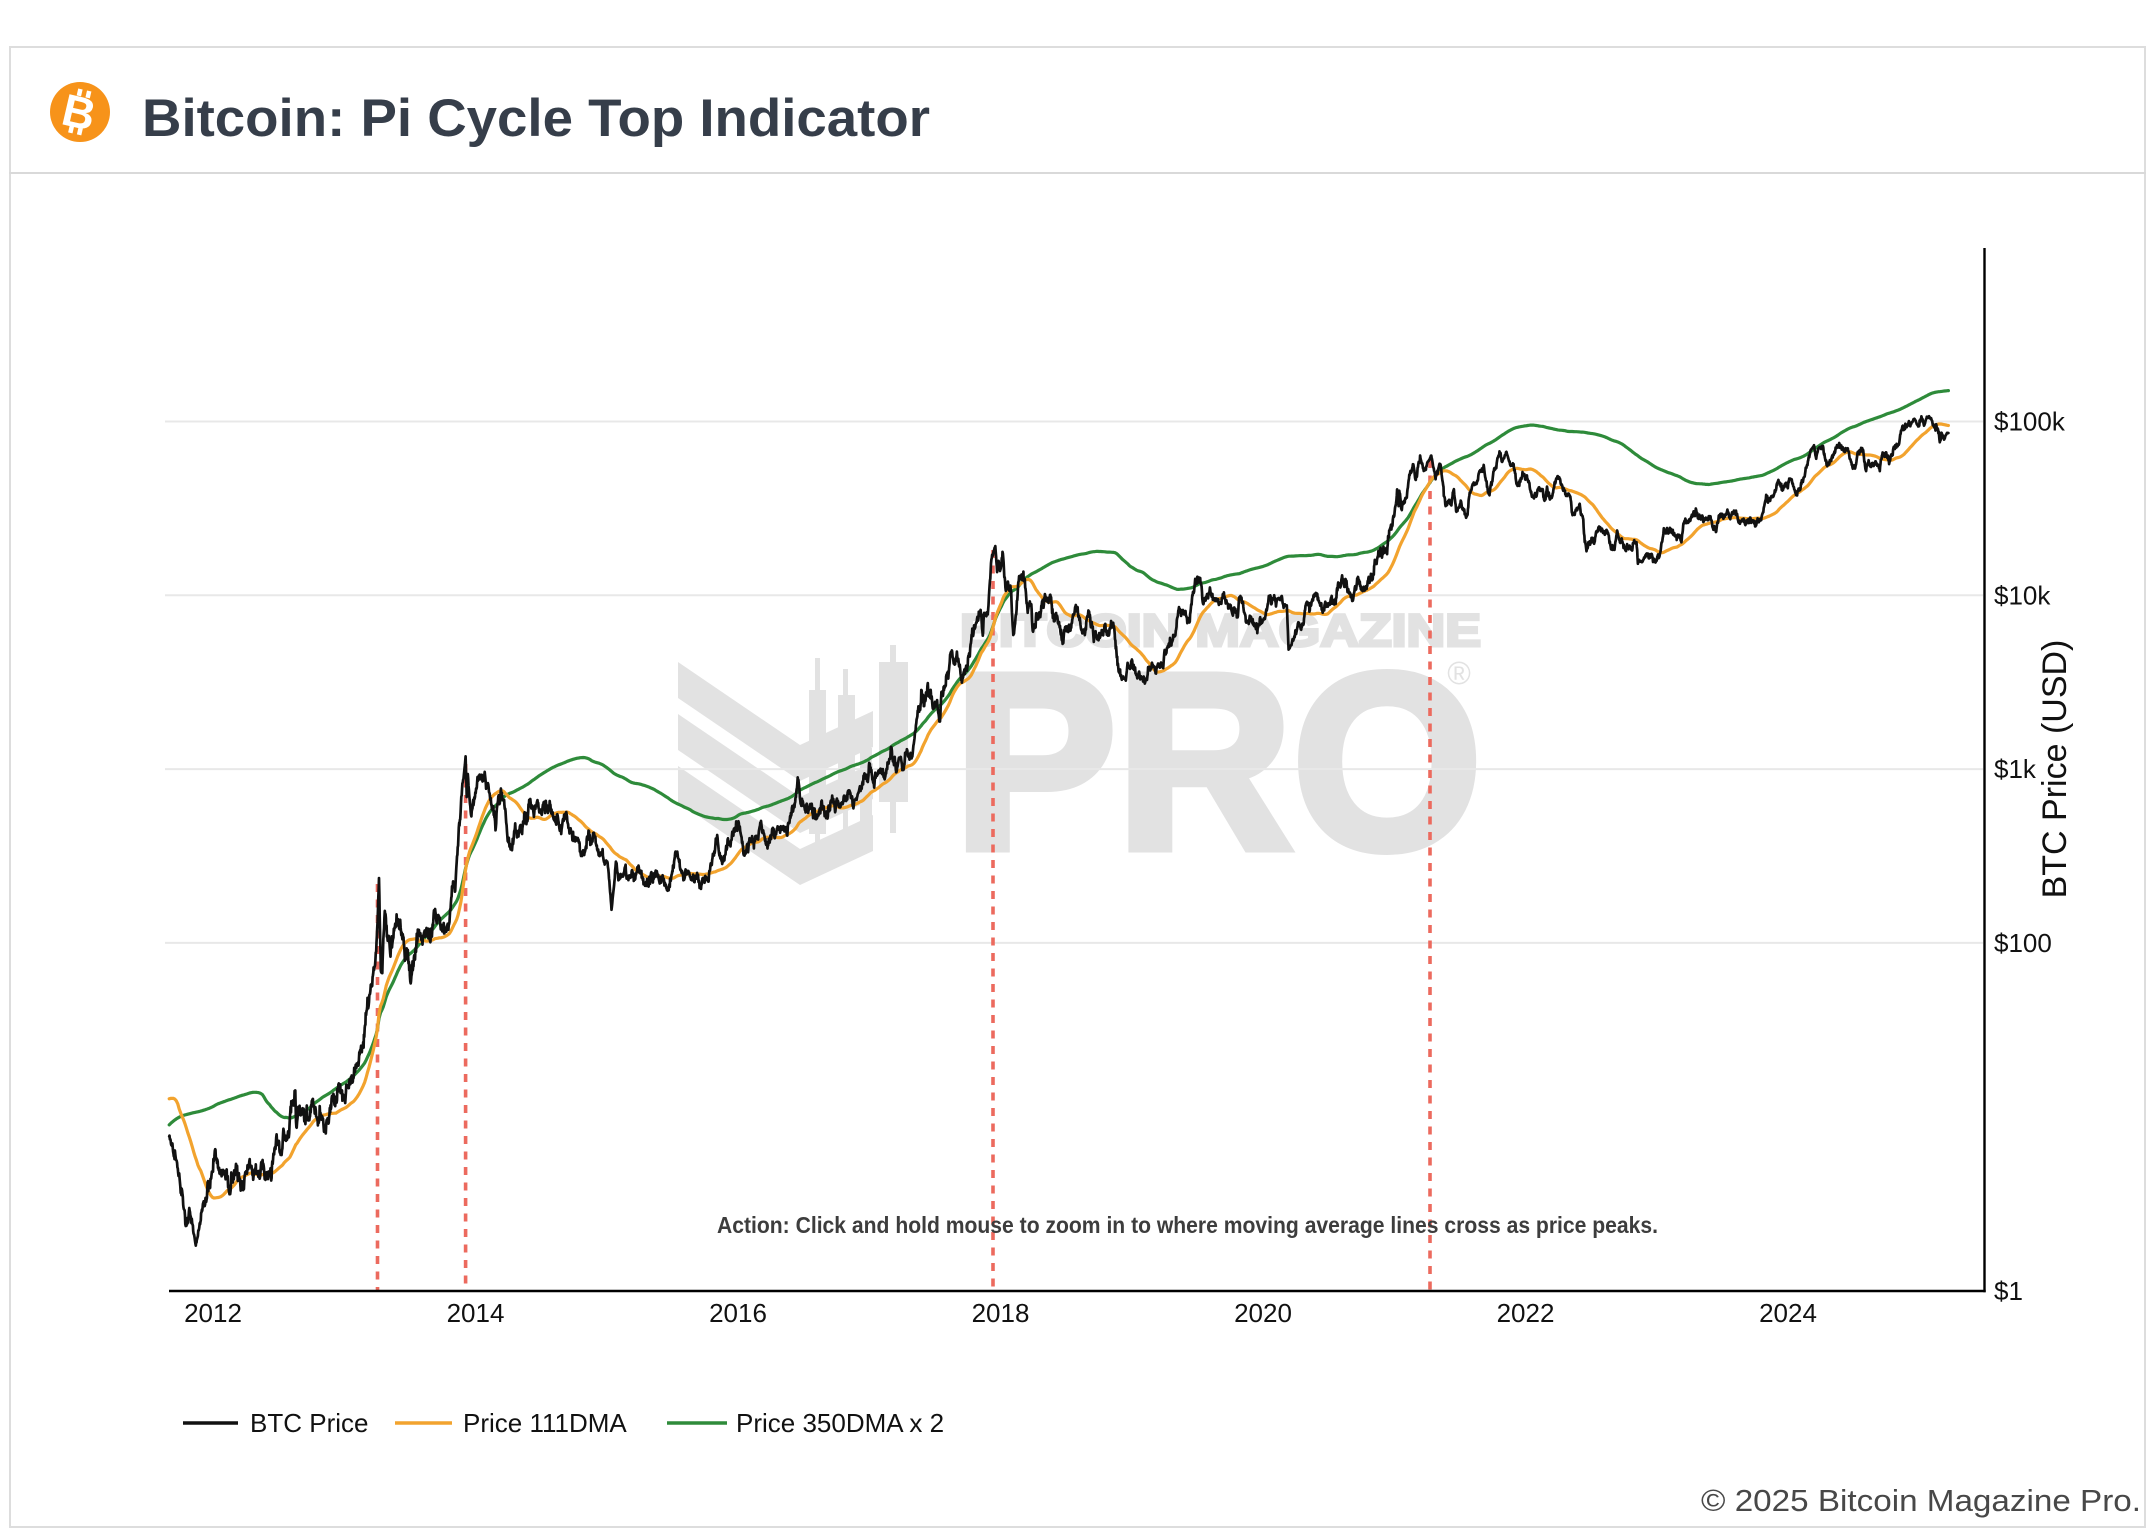 The image size is (2156, 1538). What do you see at coordinates (476, 1313) in the screenshot?
I see `svg-text: 2014` at bounding box center [476, 1313].